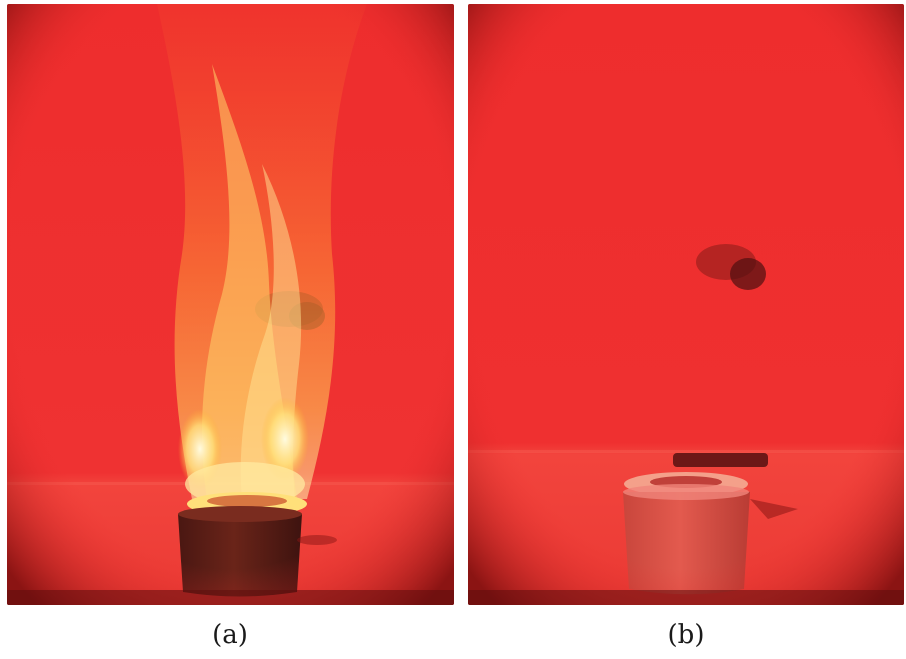  I want to click on caption-b: (b), so click(686, 635).